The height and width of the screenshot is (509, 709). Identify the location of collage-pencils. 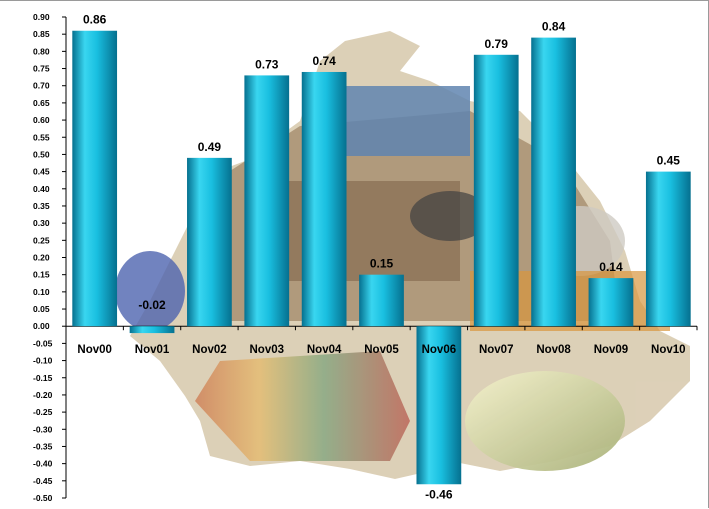
(302, 406).